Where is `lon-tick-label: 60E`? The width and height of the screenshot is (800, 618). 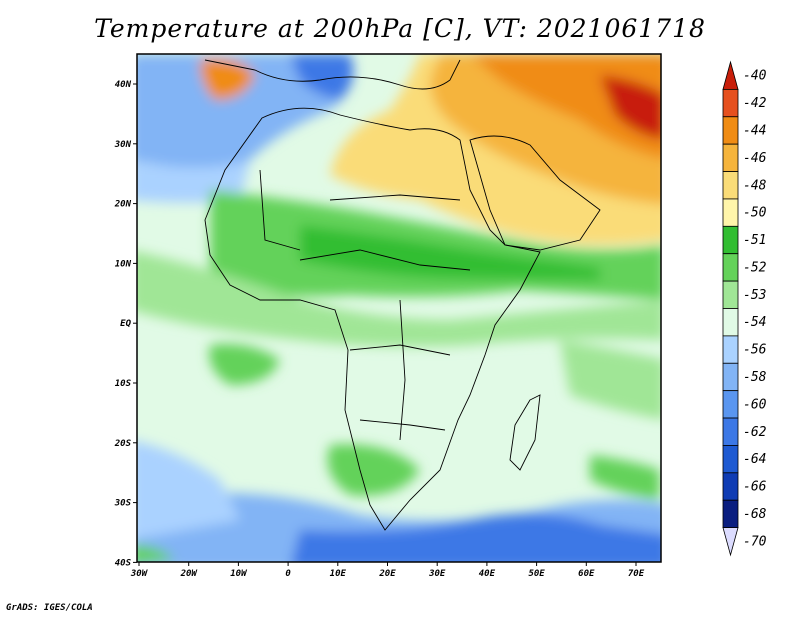
lon-tick-label: 60E is located at coordinates (586, 574).